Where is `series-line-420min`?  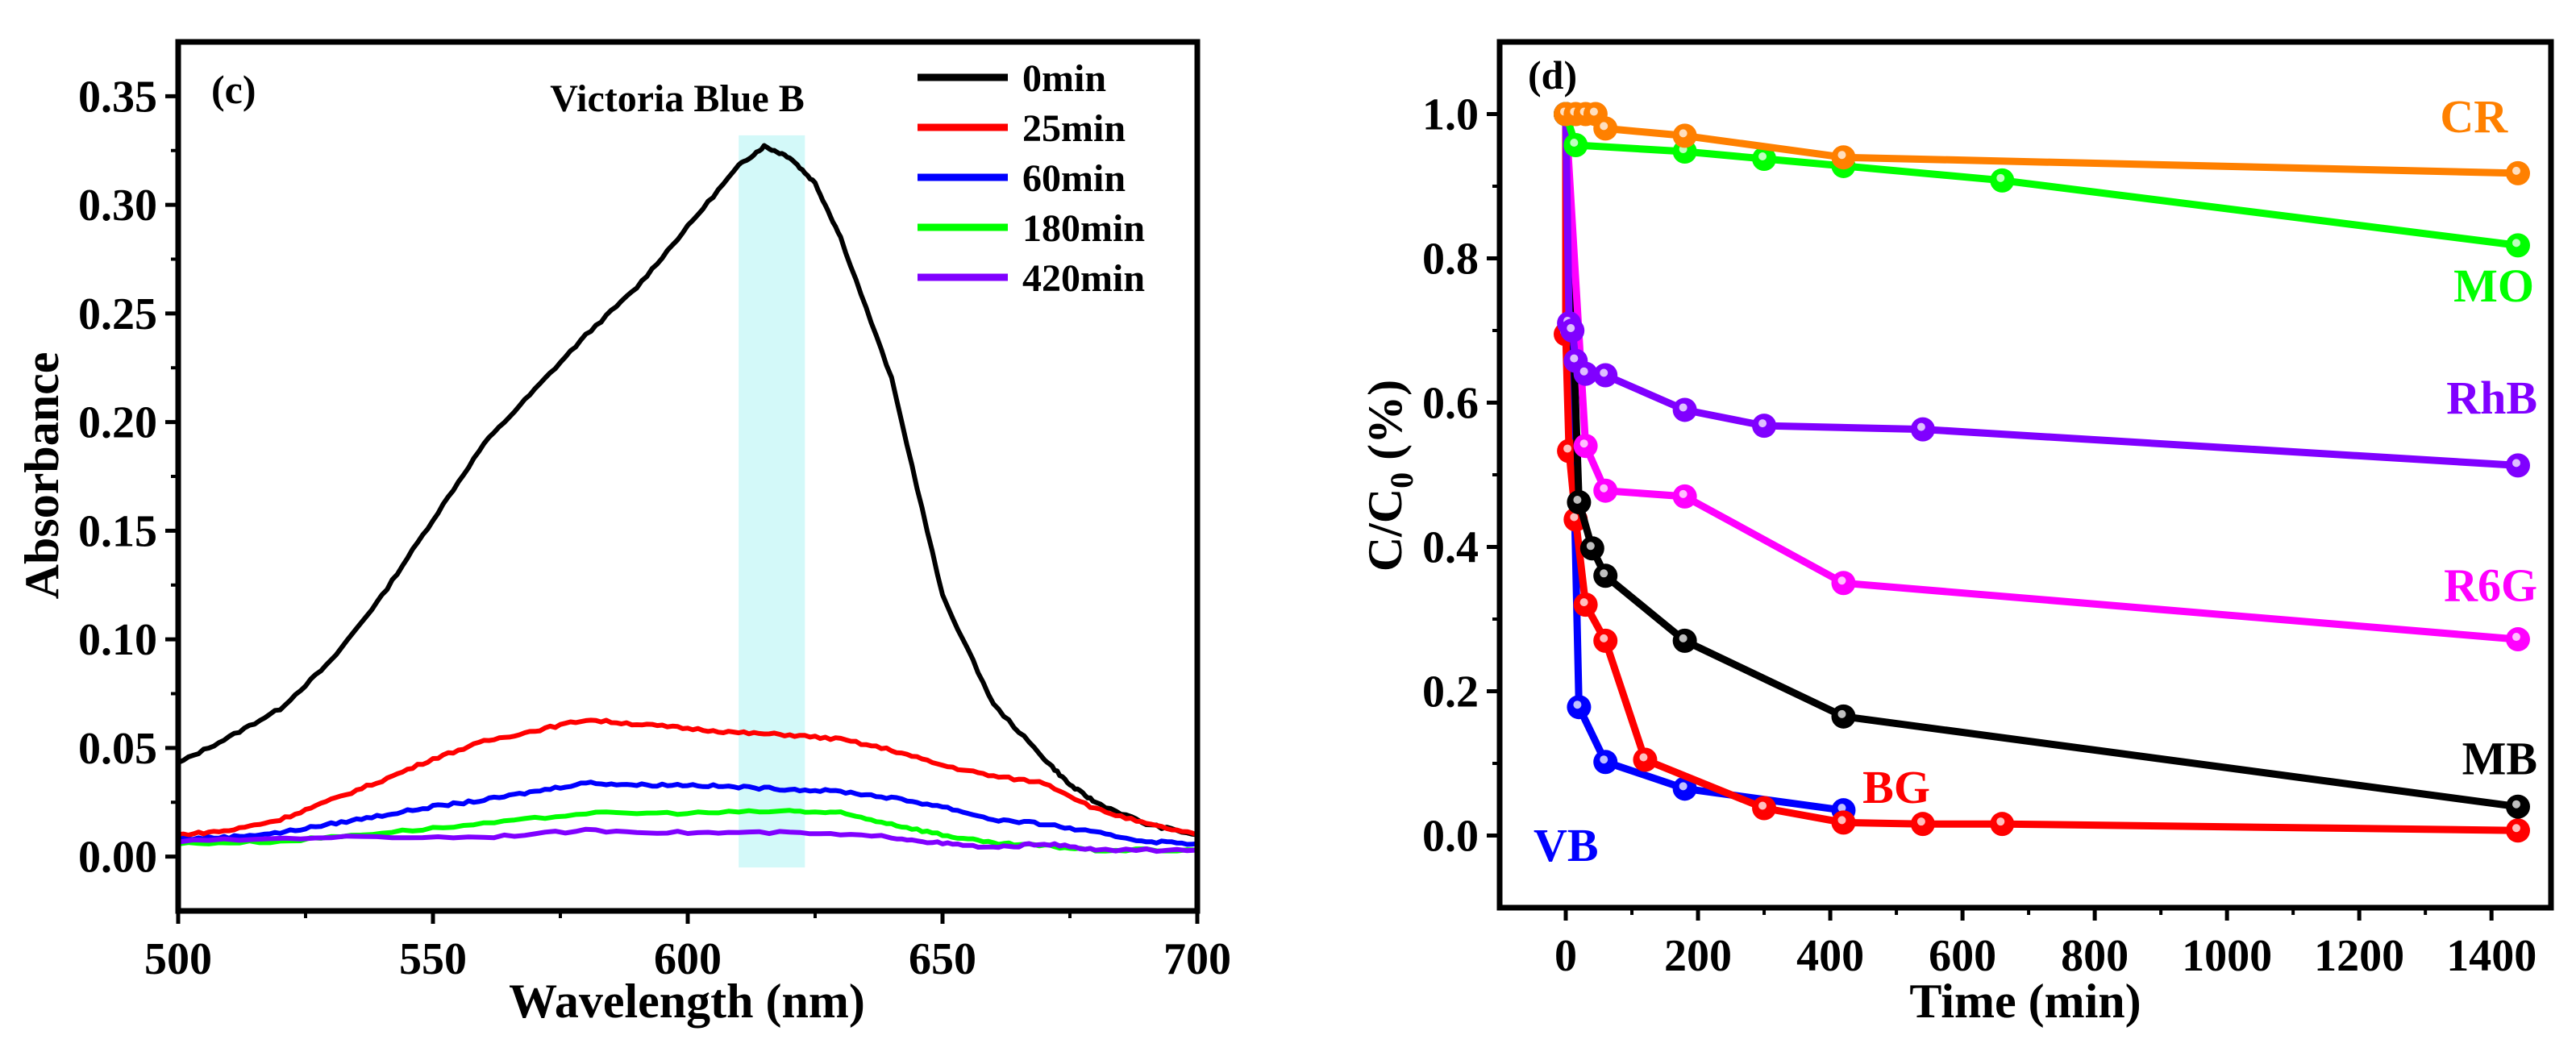 series-line-420min is located at coordinates (687, 840).